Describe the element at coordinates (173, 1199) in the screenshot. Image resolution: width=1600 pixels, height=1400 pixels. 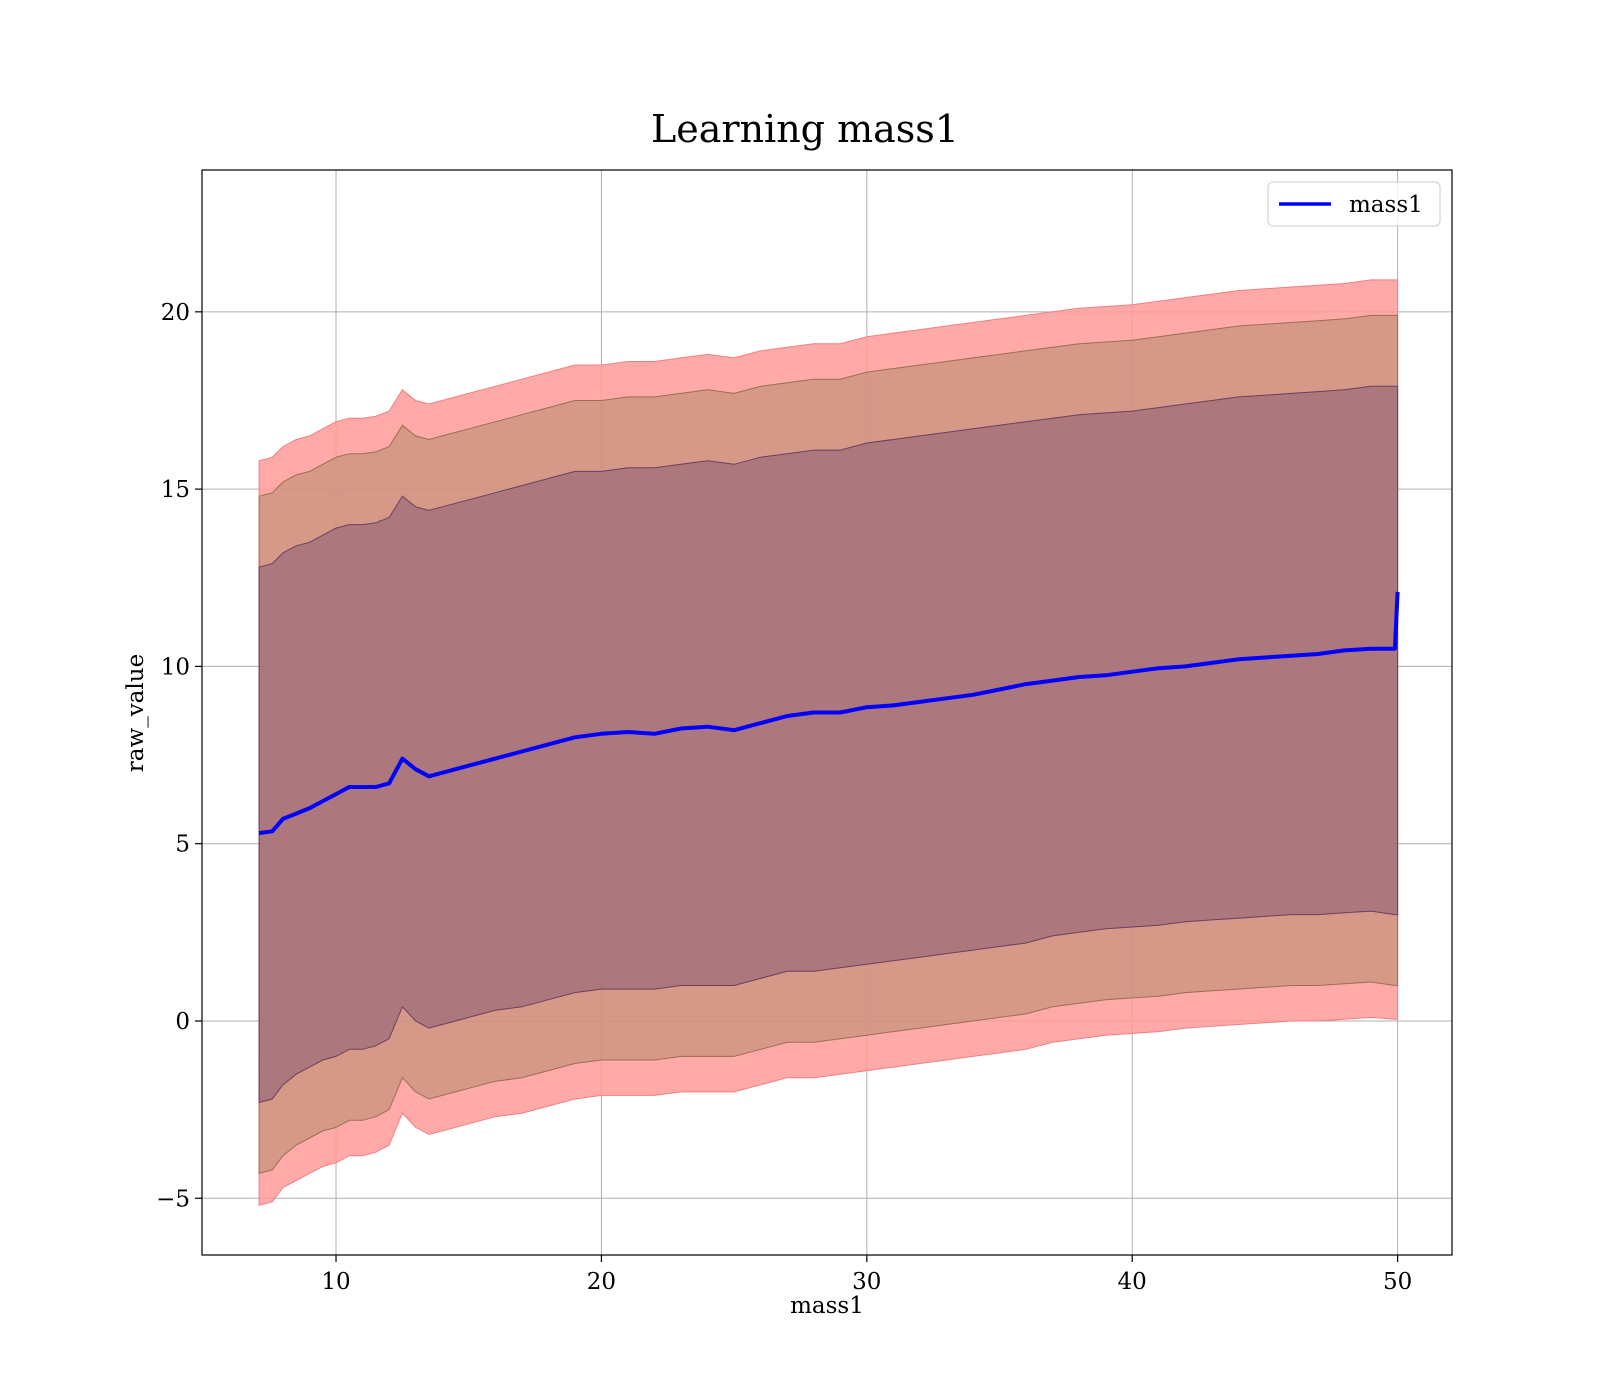
I see `y-tick-label: −5` at that location.